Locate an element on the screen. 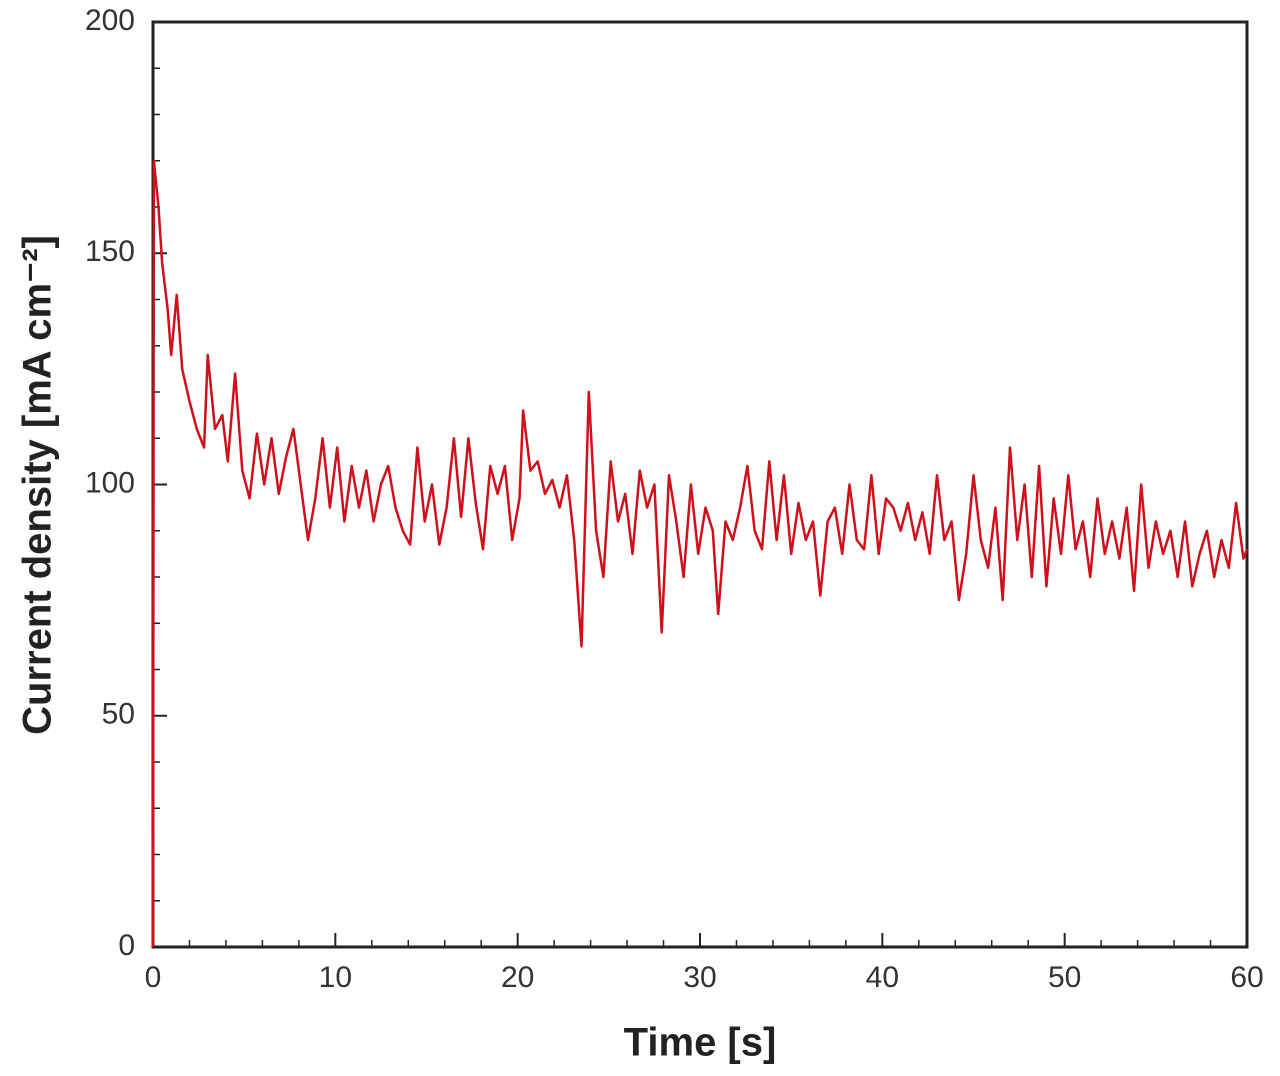 The width and height of the screenshot is (1280, 1076). x-tick-label: 60 is located at coordinates (1246, 977).